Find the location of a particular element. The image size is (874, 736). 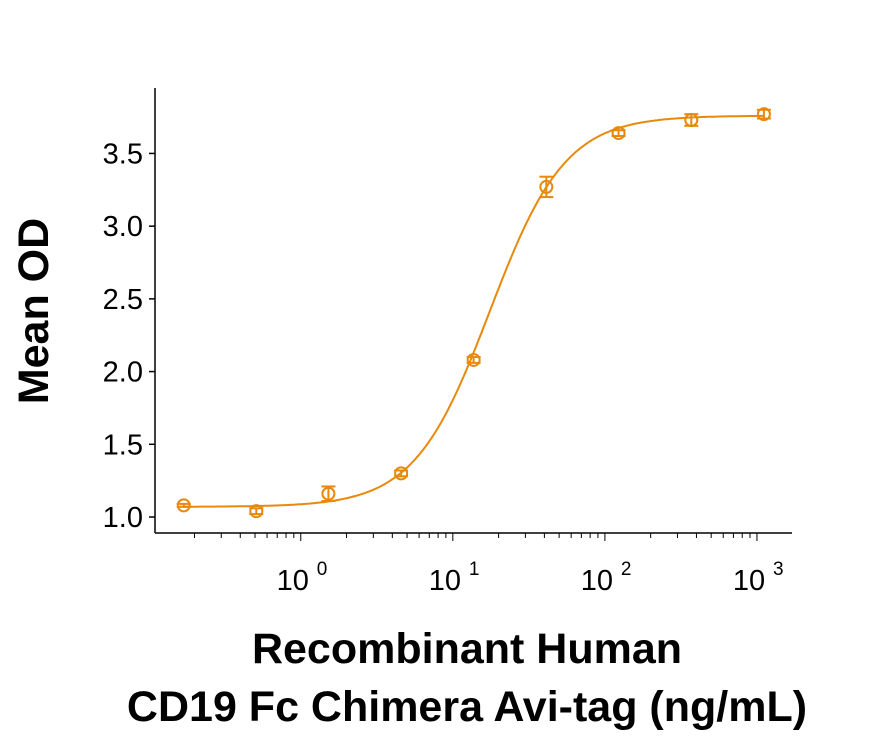

y-axis-title: Mean OD is located at coordinates (34, 311).